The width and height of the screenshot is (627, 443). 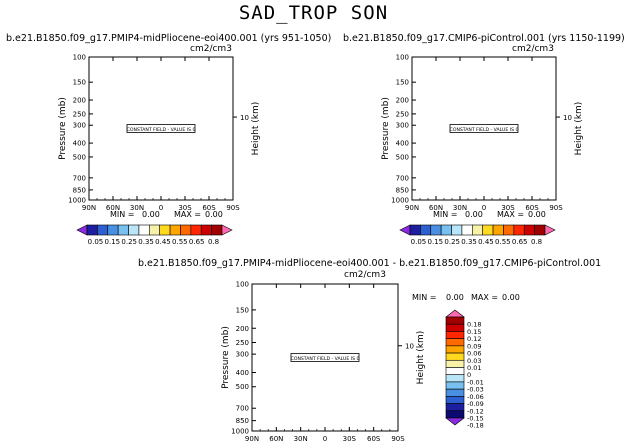 I want to click on panel-3-colorbar-label: 0.09, so click(x=474, y=346).